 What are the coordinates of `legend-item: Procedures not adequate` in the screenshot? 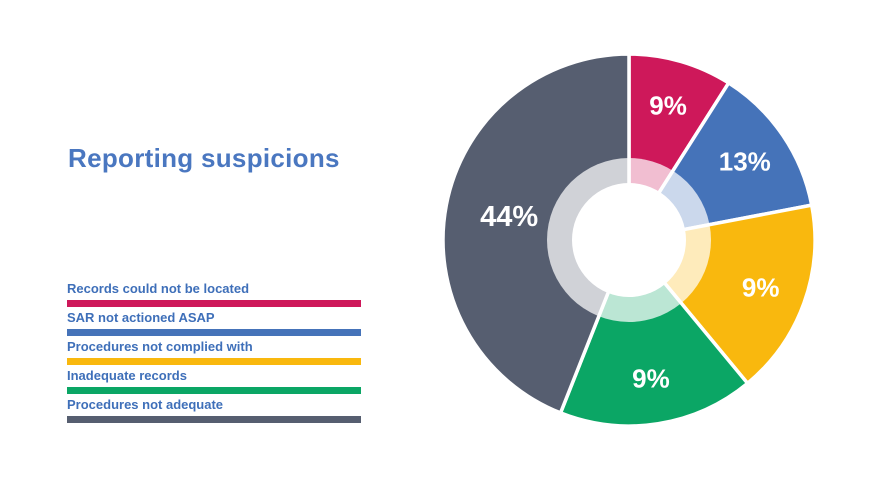 It's located at (214, 410).